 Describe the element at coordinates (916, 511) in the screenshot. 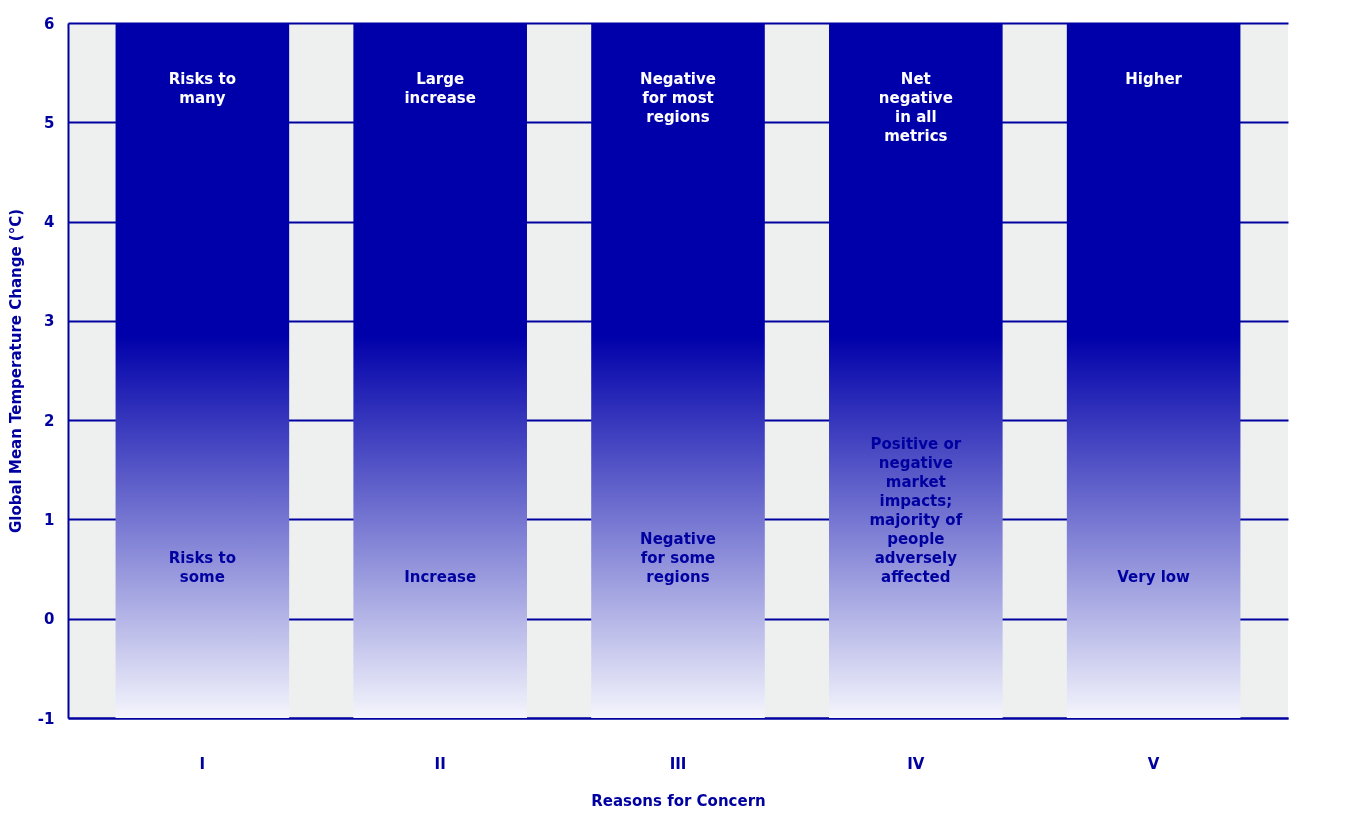

I see `annotation: Positive or negative market impacts; majority of people adversely affected` at that location.